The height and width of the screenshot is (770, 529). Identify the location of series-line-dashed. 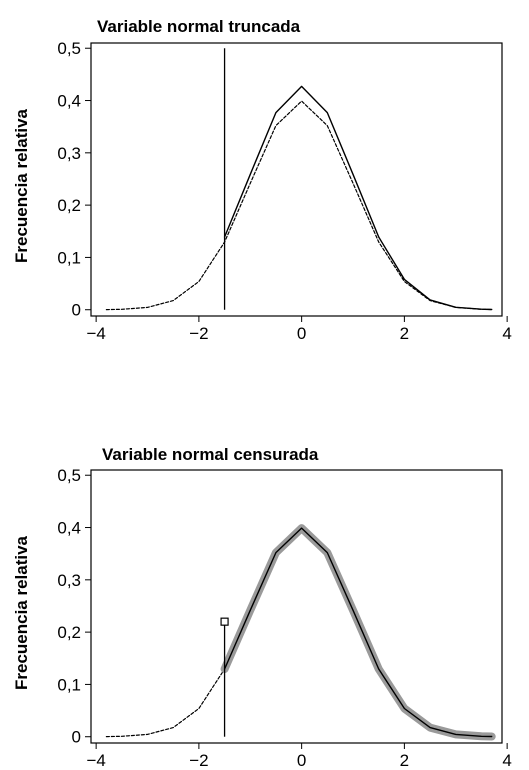
(165, 703).